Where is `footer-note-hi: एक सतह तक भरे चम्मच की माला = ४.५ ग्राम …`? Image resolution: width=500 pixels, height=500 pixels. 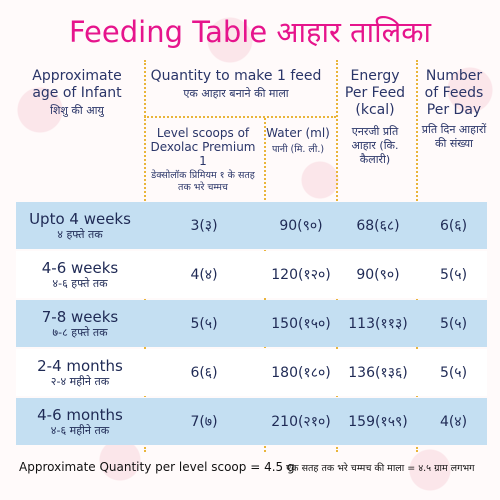 footer-note-hi: एक सतह तक भरे चम्मच की माला = ४.५ ग्राम … is located at coordinates (380, 468).